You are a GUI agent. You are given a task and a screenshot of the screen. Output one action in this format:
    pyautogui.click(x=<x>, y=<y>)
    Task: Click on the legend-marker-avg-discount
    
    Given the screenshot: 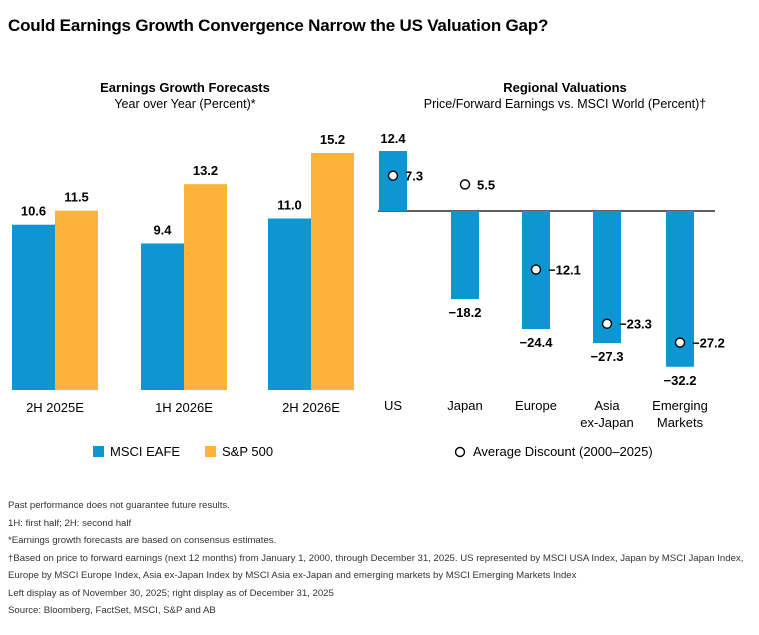 What is the action you would take?
    pyautogui.click(x=460, y=452)
    